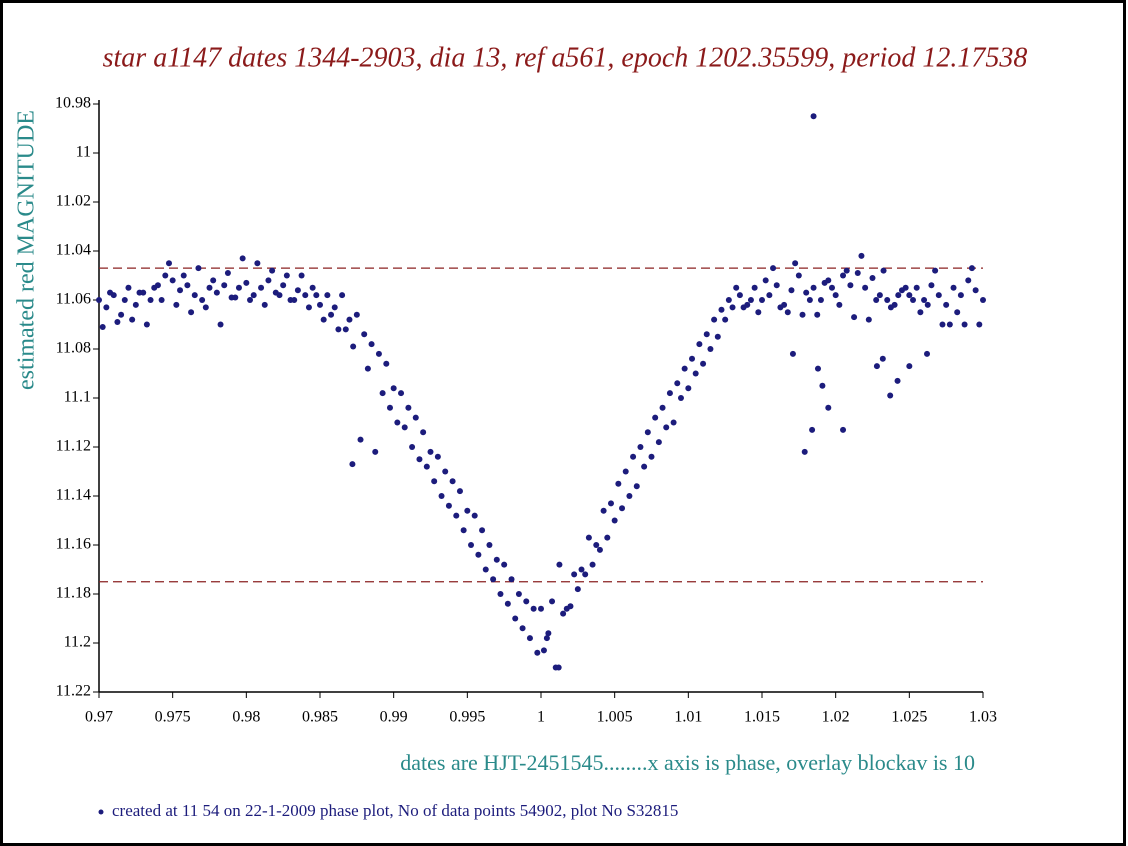  Describe the element at coordinates (467, 717) in the screenshot. I see `x-tick-label: 0.995` at that location.